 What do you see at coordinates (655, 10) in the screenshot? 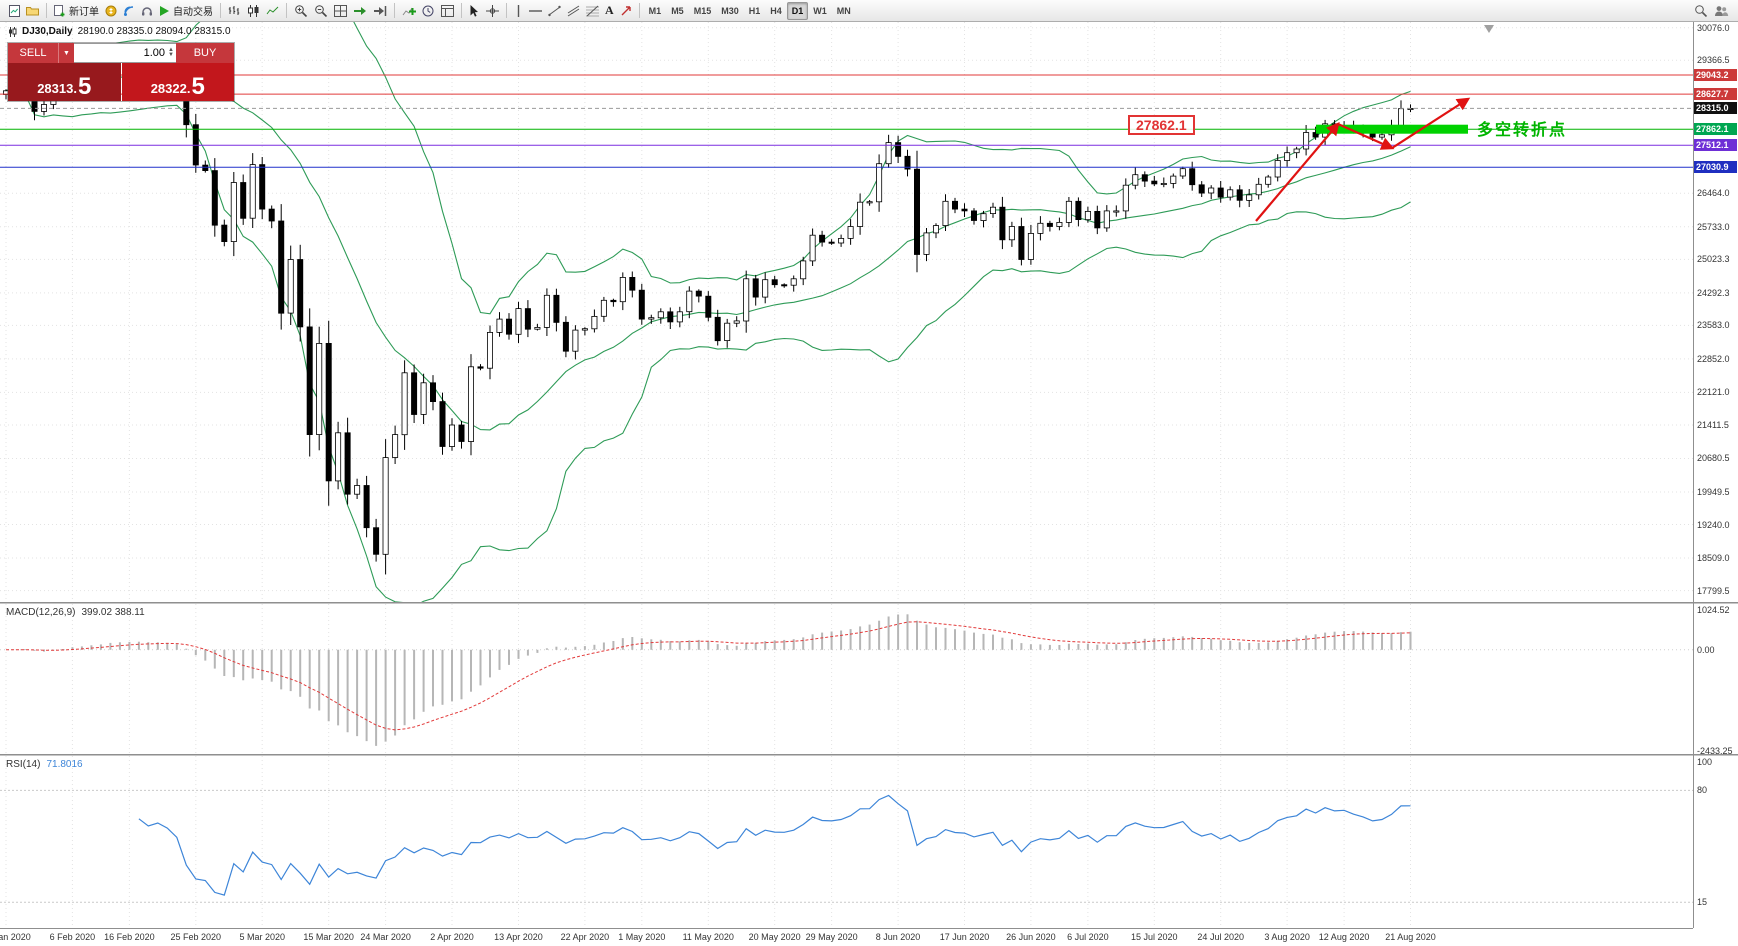
I see `timeframe-m1-button: M1` at bounding box center [655, 10].